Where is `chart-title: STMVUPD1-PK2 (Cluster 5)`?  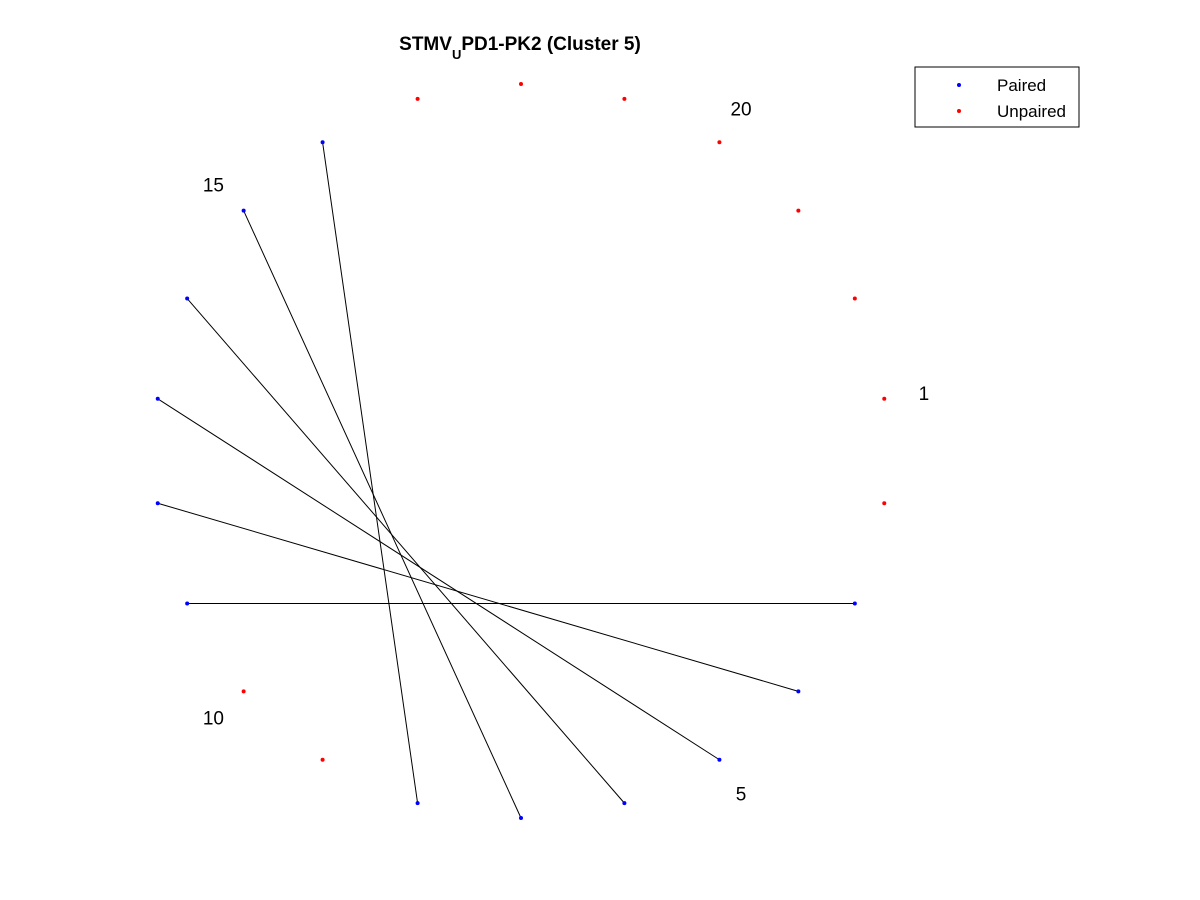 chart-title: STMVUPD1-PK2 (Cluster 5) is located at coordinates (520, 48).